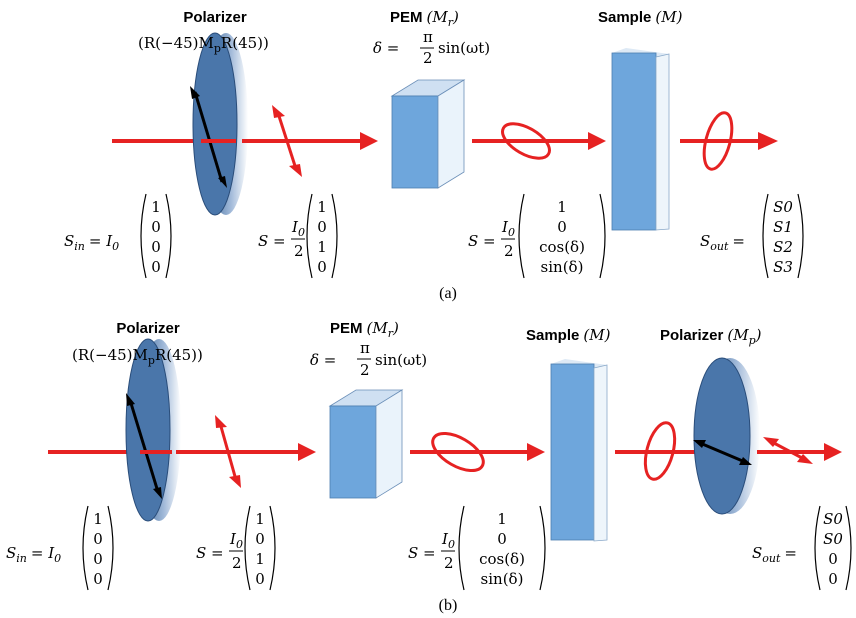 The width and height of the screenshot is (856, 618). Describe the element at coordinates (579, 450) in the screenshot. I see `sample-slab-b` at that location.